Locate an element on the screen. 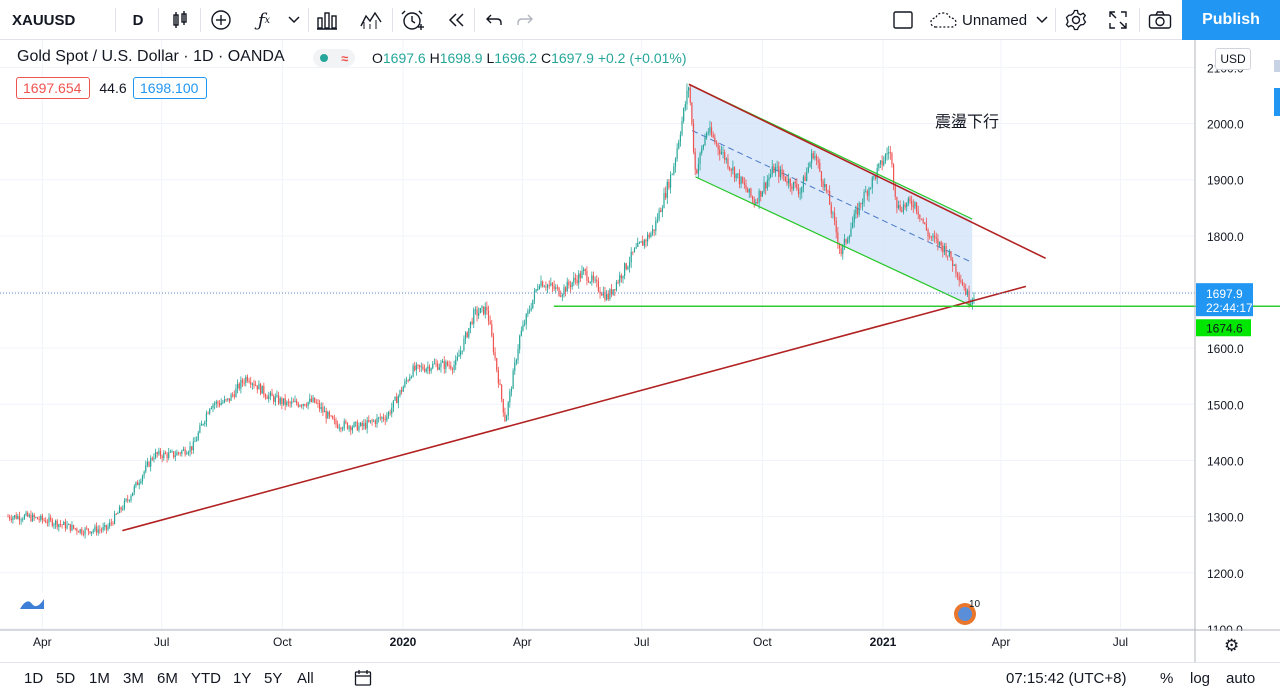  fullscreen-layout-icon is located at coordinates (903, 20).